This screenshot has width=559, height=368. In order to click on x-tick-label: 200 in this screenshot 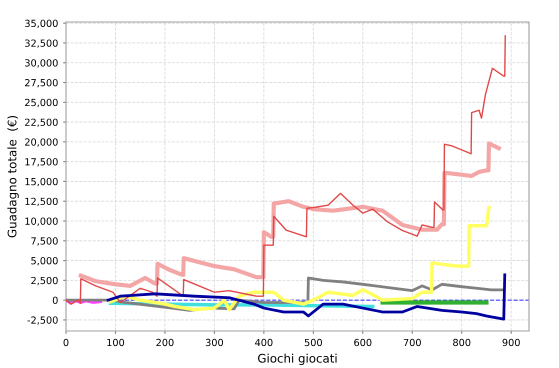, I will do `click(165, 342)`.